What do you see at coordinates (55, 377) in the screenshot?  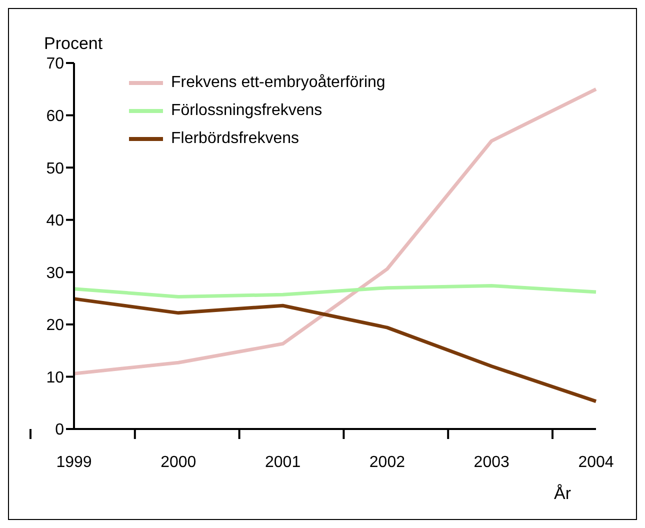 I see `y-tick-label: 10` at bounding box center [55, 377].